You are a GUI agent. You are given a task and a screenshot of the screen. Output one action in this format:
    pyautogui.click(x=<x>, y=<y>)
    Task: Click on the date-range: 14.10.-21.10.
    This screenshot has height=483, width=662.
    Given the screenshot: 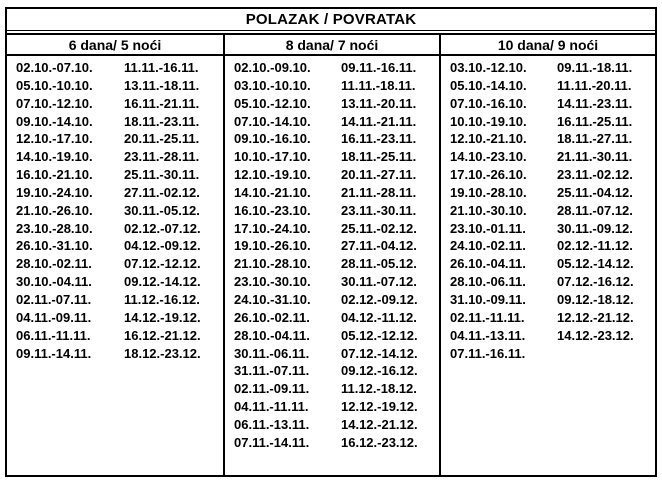 What is the action you would take?
    pyautogui.click(x=272, y=192)
    